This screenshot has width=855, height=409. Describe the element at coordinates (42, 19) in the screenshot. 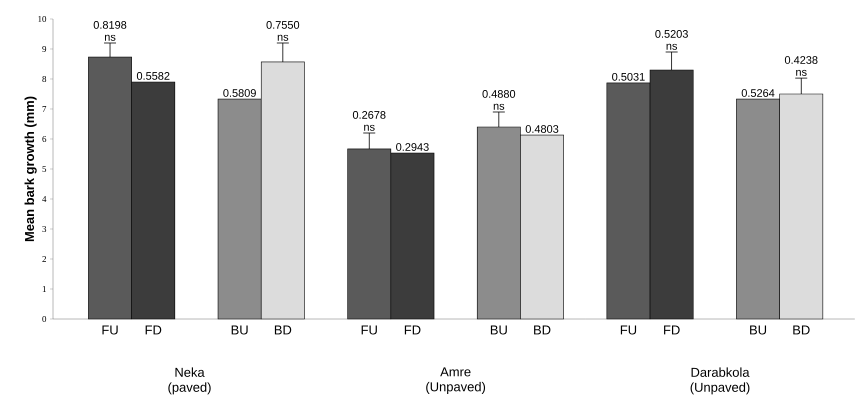

I see `y-tick-label: 10` at that location.